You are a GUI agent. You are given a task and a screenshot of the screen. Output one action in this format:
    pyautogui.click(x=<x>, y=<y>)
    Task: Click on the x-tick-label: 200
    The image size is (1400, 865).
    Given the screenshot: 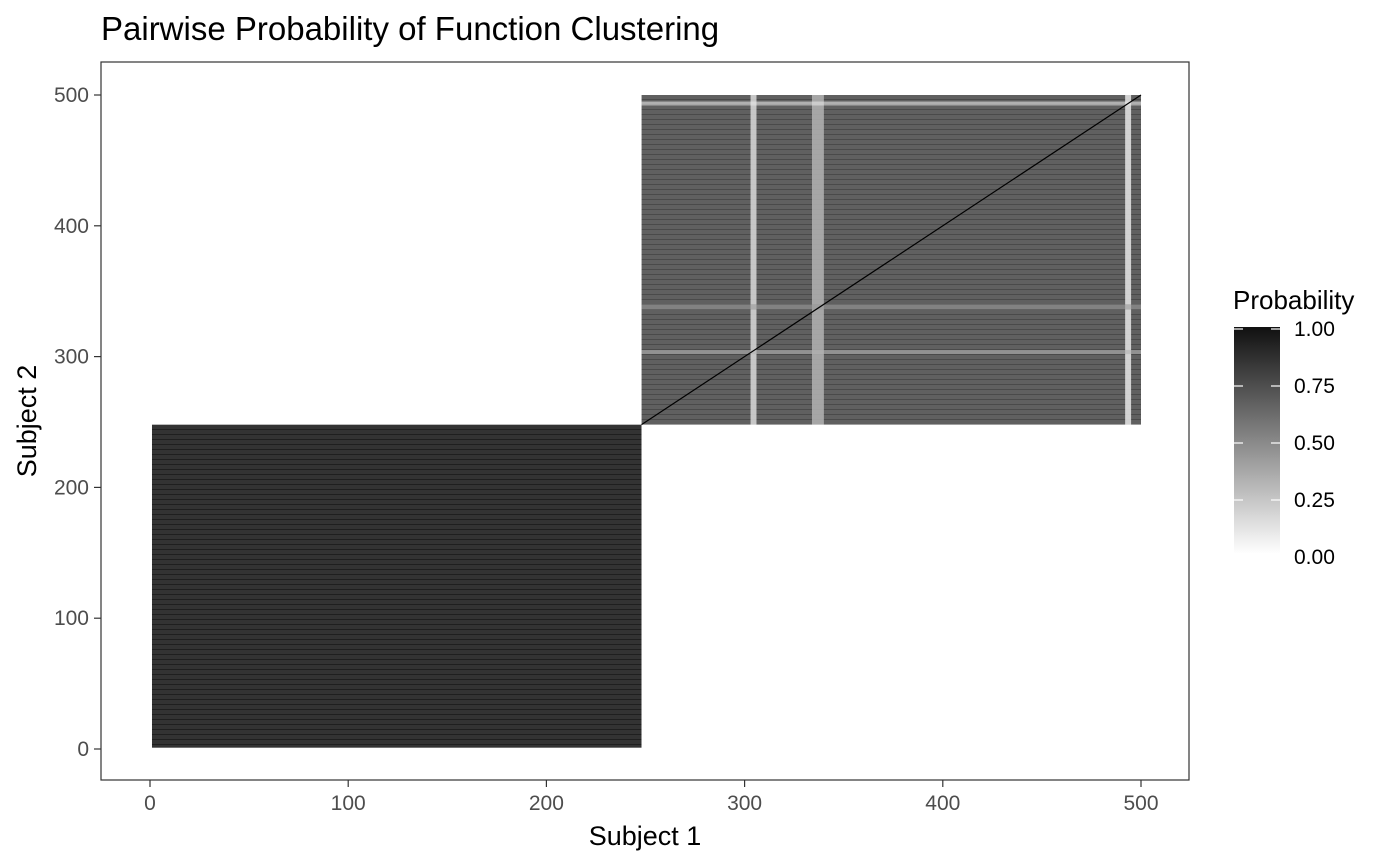 What is the action you would take?
    pyautogui.click(x=546, y=803)
    